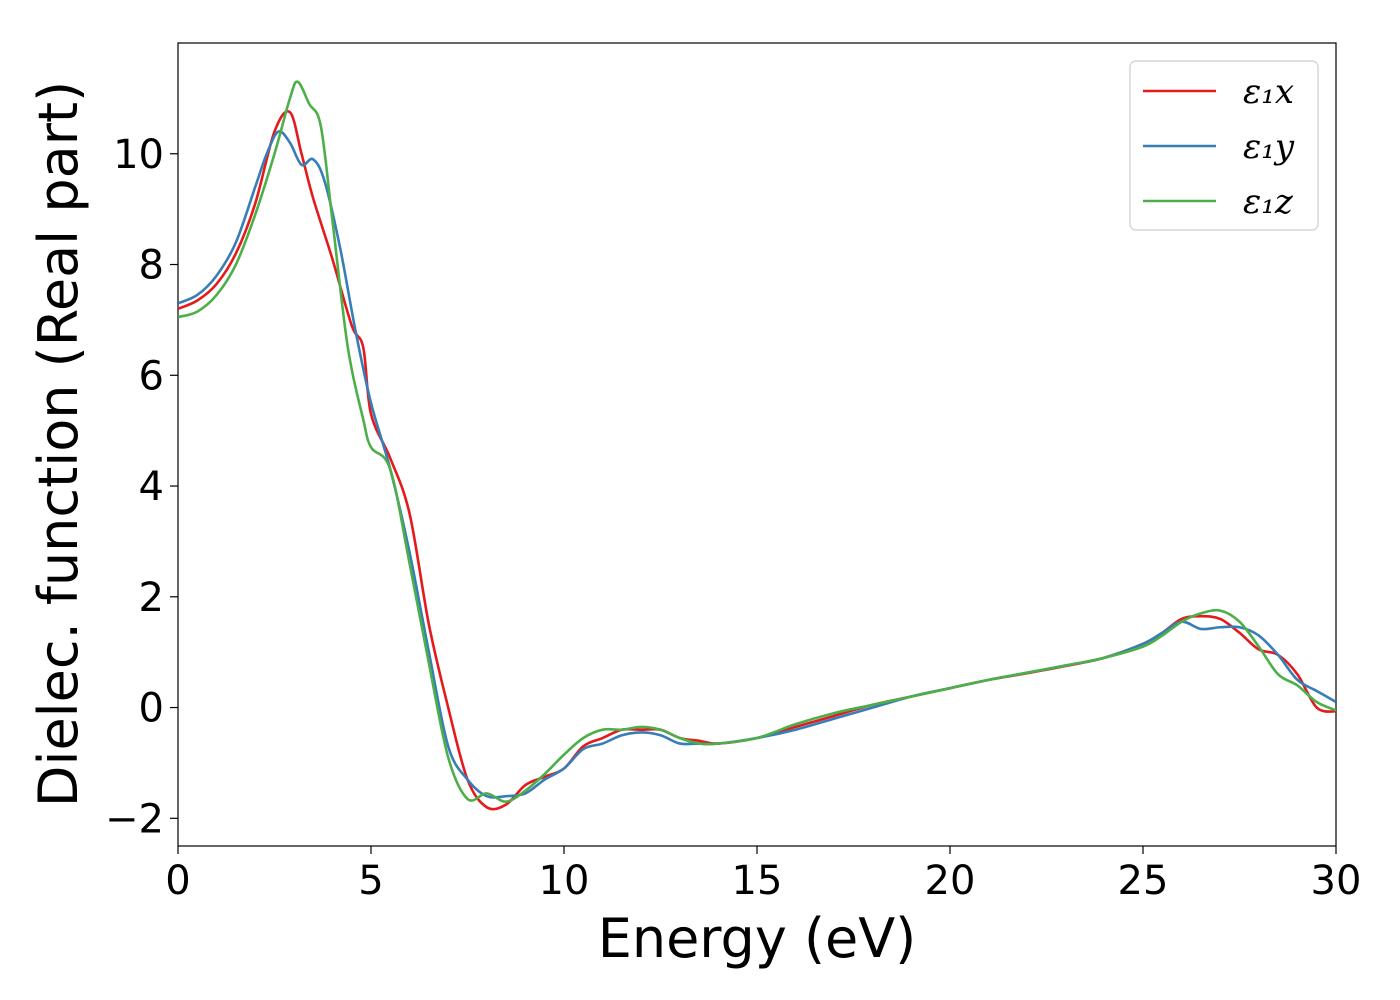 This screenshot has width=1400, height=1000. What do you see at coordinates (151, 709) in the screenshot?
I see `y-tick-label: 0` at bounding box center [151, 709].